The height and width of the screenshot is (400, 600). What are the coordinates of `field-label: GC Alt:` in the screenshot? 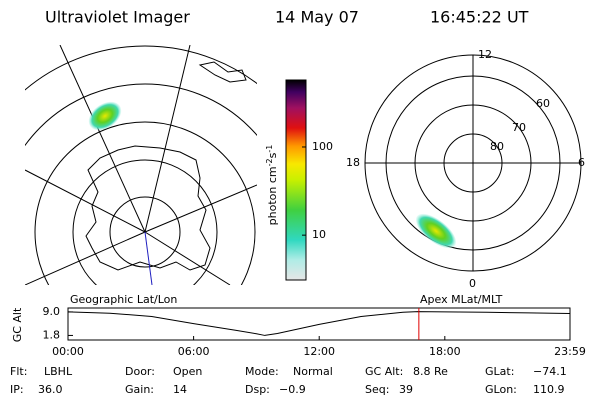 It's located at (384, 371).